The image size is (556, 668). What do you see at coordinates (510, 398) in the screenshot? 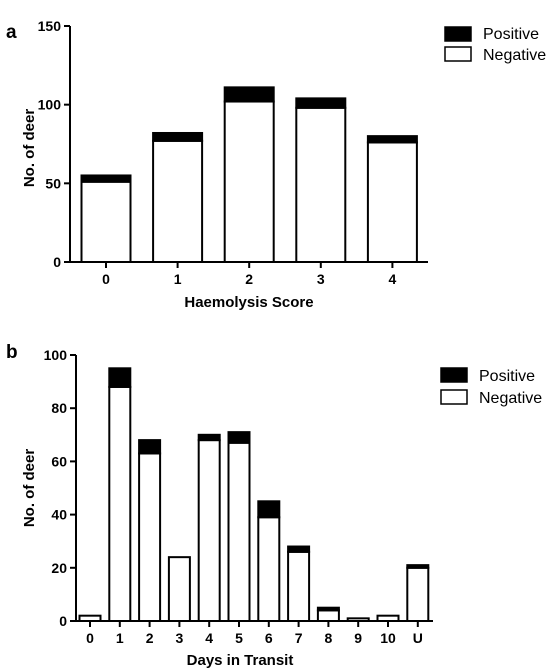
I see `panel-b-legend-negative-label: Negative` at bounding box center [510, 398].